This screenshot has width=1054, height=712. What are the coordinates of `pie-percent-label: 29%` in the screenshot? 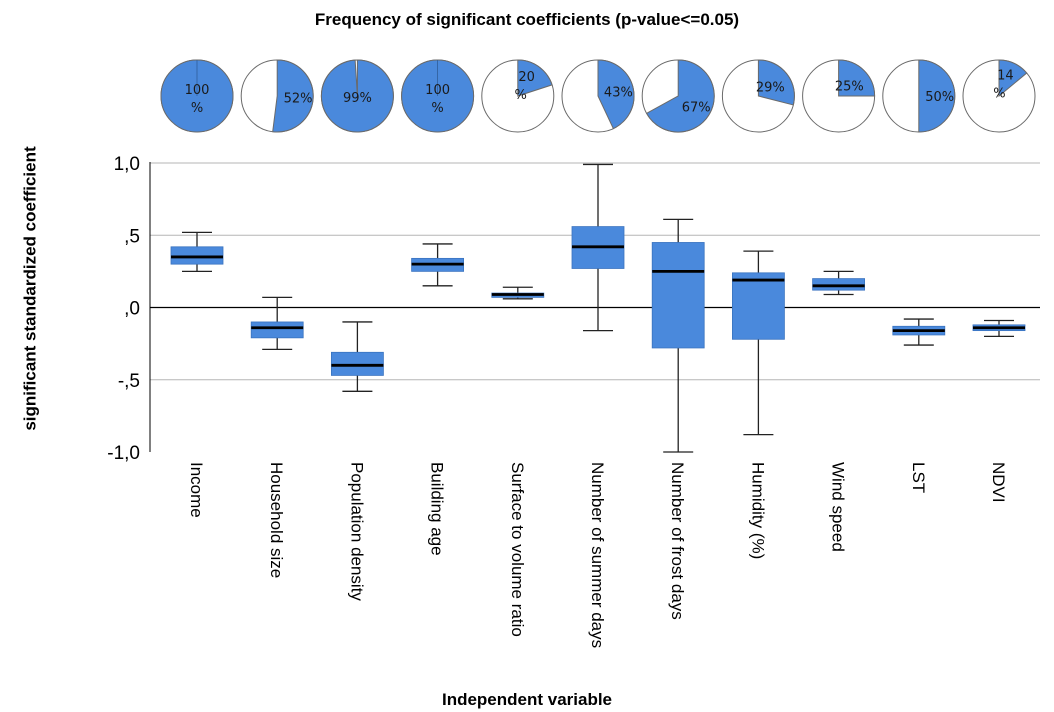 It's located at (770, 88).